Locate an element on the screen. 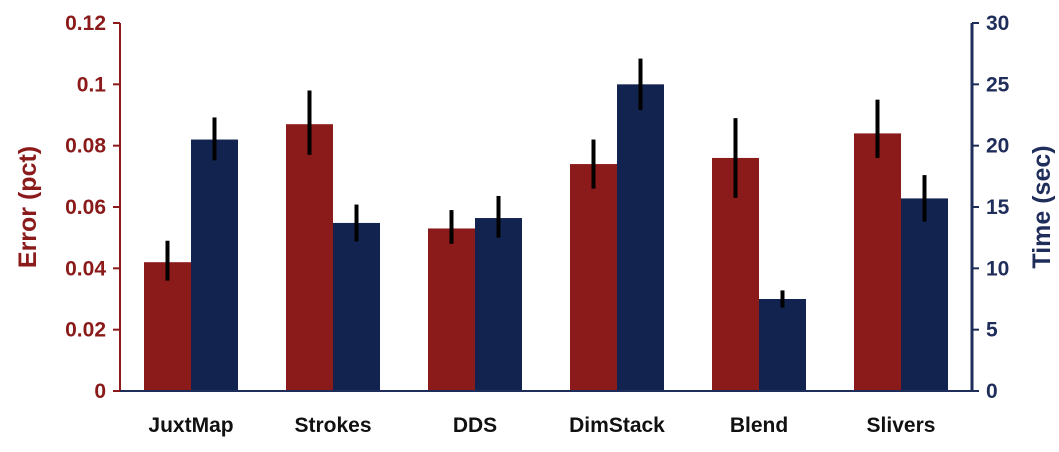  left-tick-label: 0.02 is located at coordinates (85, 330).